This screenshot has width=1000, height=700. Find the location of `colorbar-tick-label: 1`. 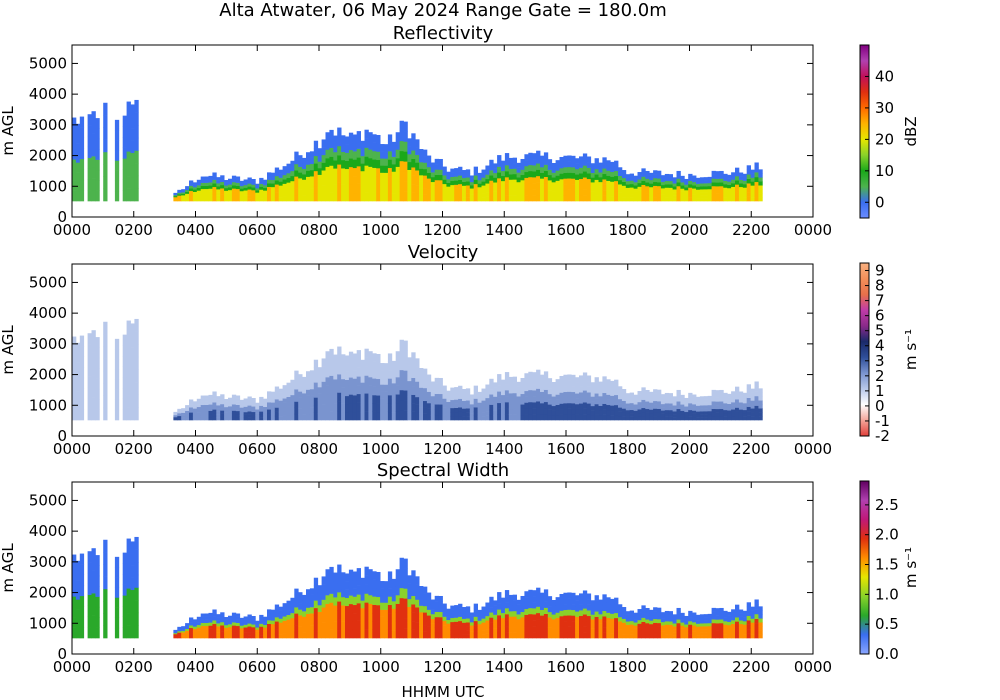

colorbar-tick-label: 1 is located at coordinates (880, 391).